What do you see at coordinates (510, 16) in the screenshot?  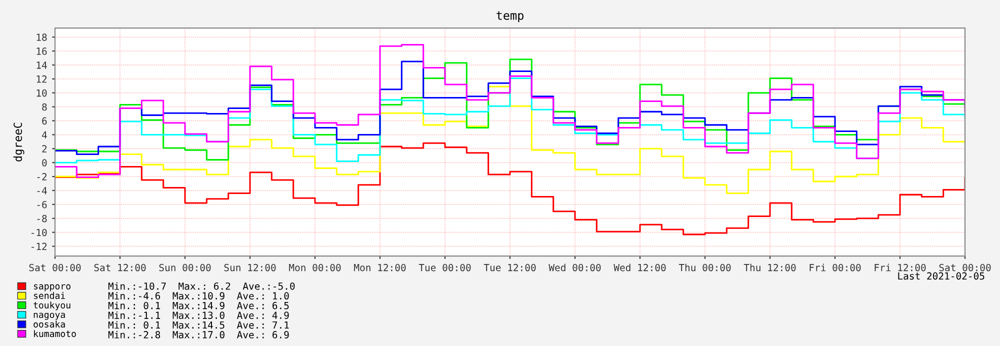 I see `chart-title: temp` at bounding box center [510, 16].